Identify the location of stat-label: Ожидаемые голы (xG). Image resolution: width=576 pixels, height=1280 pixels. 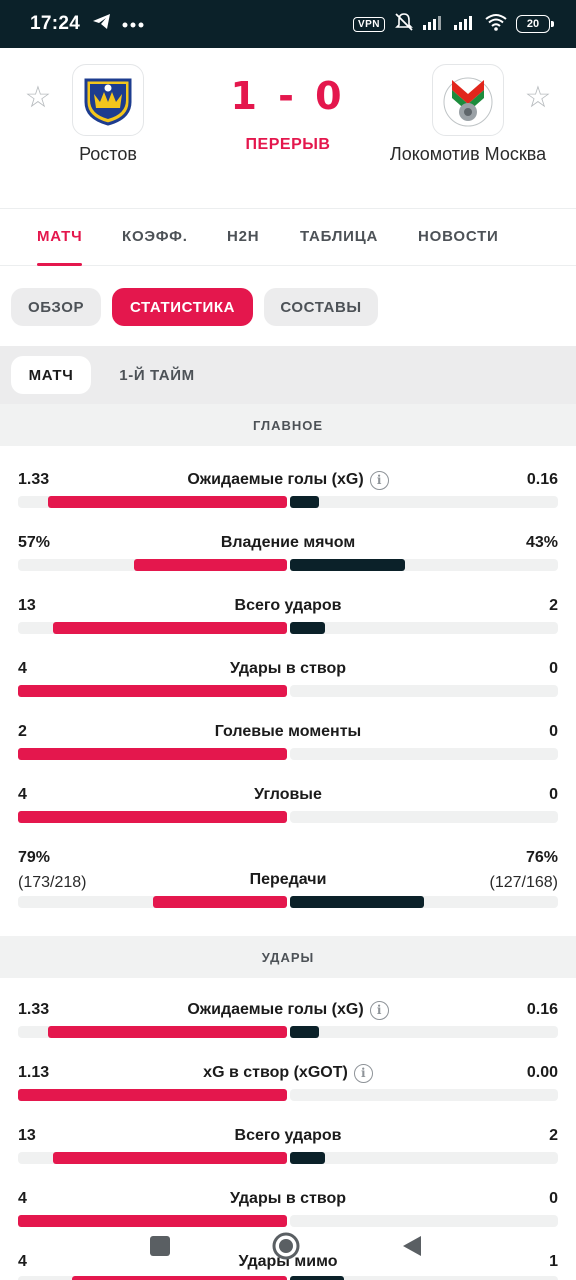
(275, 1009).